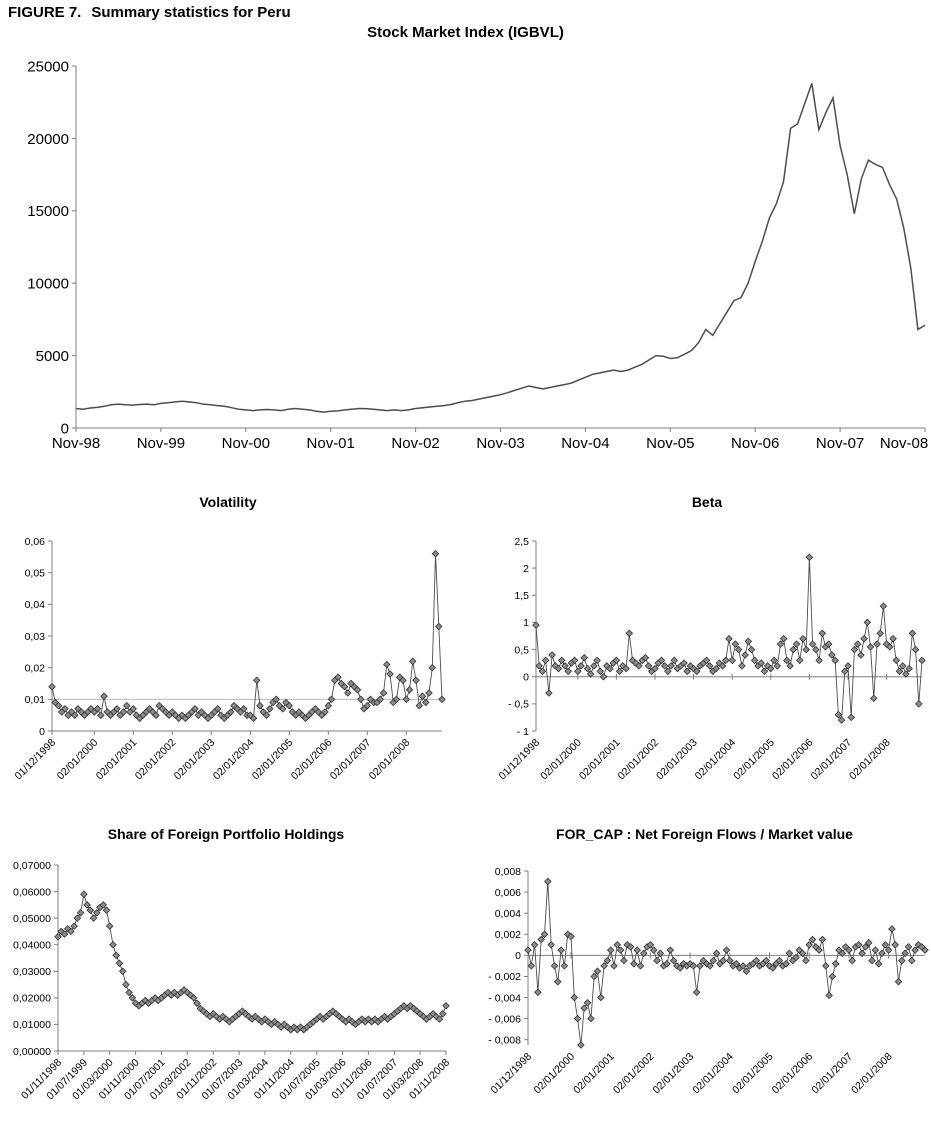 The image size is (931, 1134). What do you see at coordinates (707, 502) in the screenshot?
I see `chart-title-beta: Beta` at bounding box center [707, 502].